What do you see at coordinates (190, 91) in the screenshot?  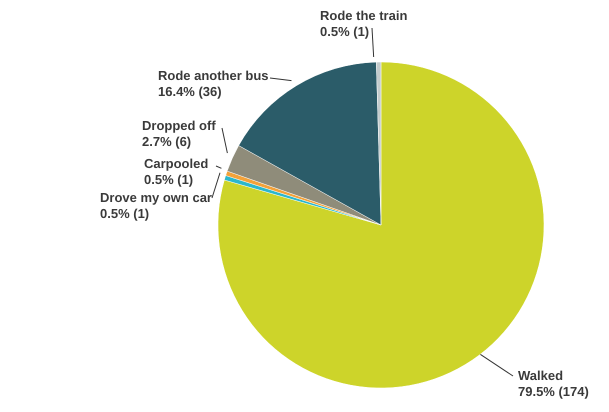 I see `data-label: 16.4% (36)` at bounding box center [190, 91].